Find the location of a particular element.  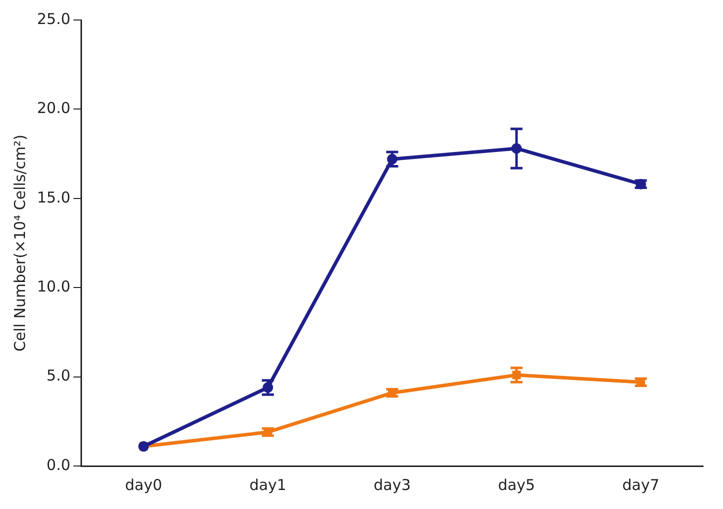

y-tick-label: 25.0 is located at coordinates (53, 19).